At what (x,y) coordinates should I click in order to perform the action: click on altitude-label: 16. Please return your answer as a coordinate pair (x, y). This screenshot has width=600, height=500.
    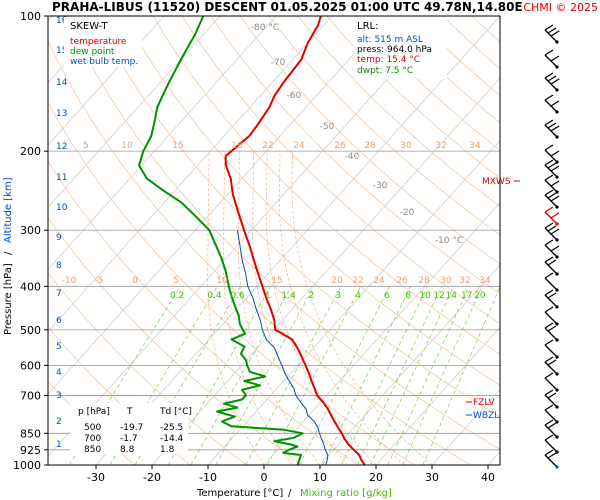
    Looking at the image, I should click on (62, 21).